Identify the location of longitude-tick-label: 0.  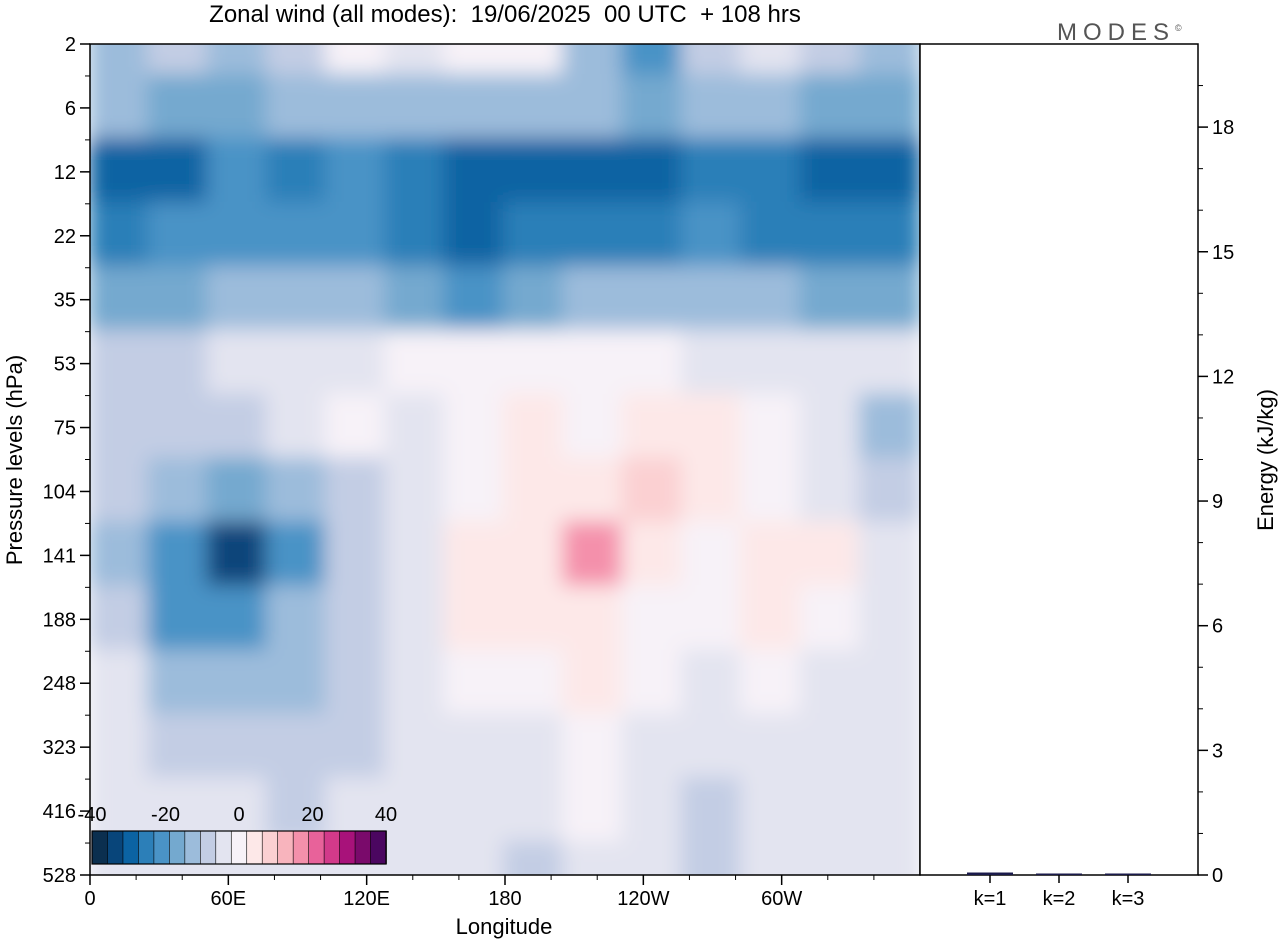
(89, 899).